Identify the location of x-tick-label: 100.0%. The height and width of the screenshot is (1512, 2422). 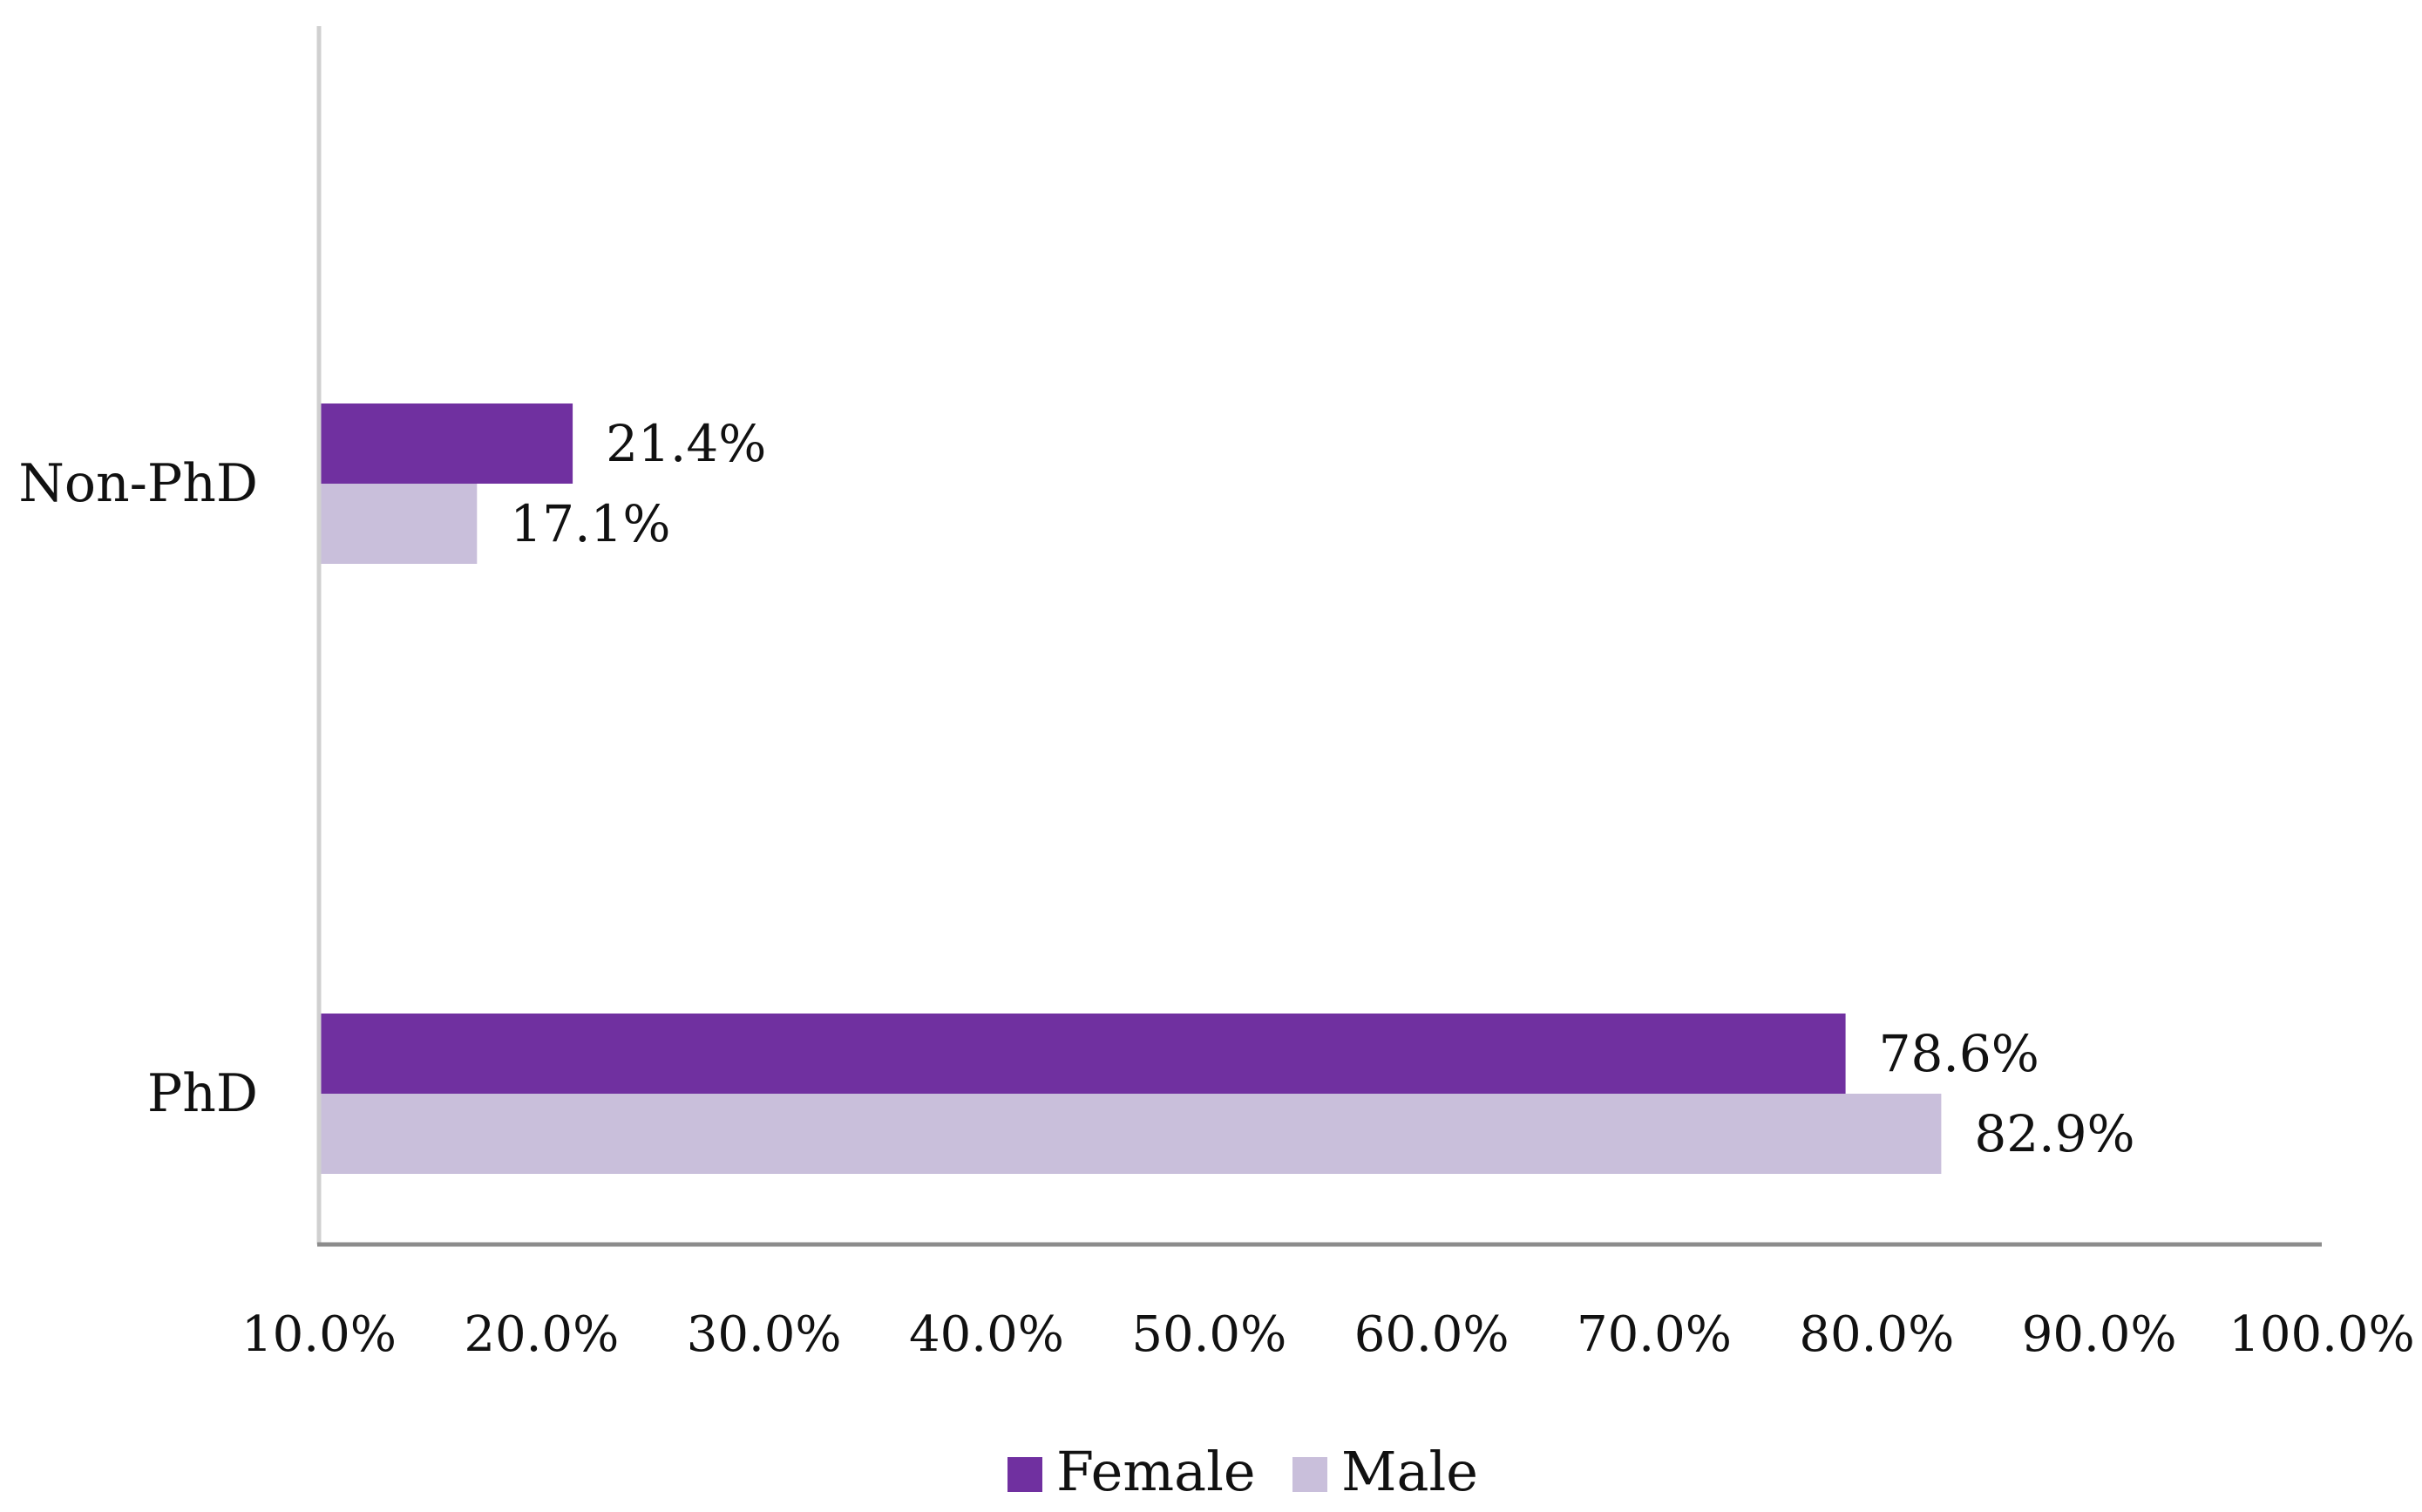
(2322, 1334).